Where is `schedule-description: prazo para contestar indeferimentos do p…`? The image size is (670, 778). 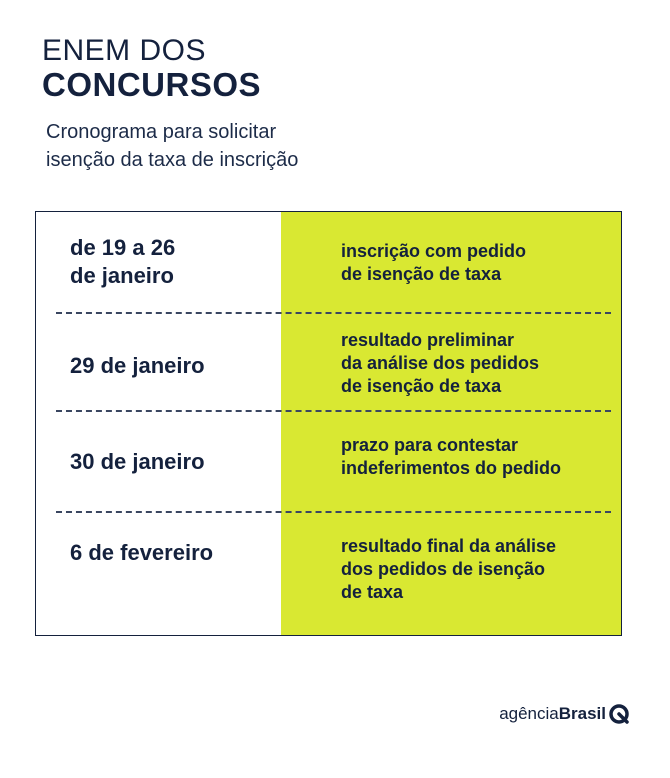
schedule-description: prazo para contestar indeferimentos do p… is located at coordinates (451, 457).